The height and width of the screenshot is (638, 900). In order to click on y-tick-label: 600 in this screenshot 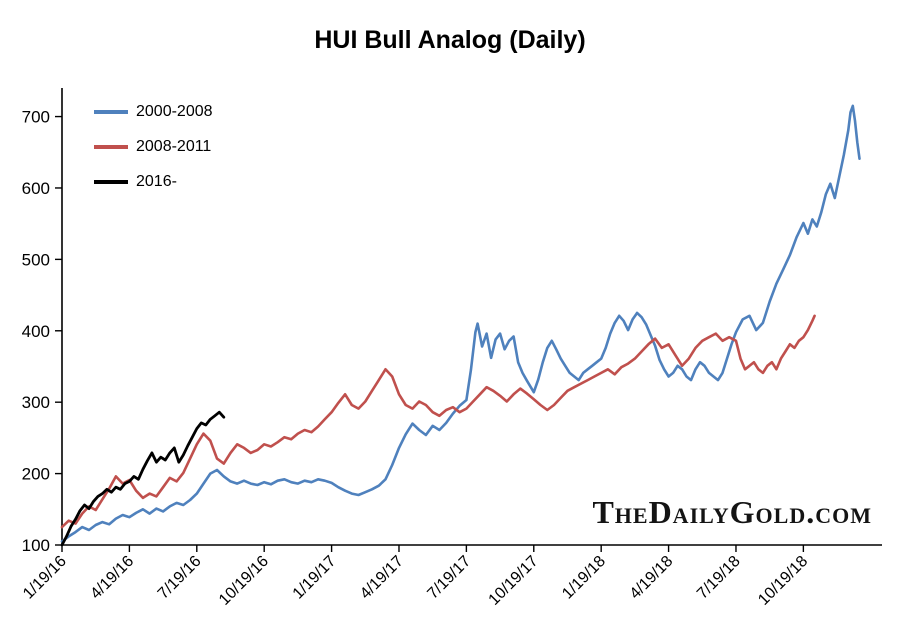, I will do `click(36, 188)`.